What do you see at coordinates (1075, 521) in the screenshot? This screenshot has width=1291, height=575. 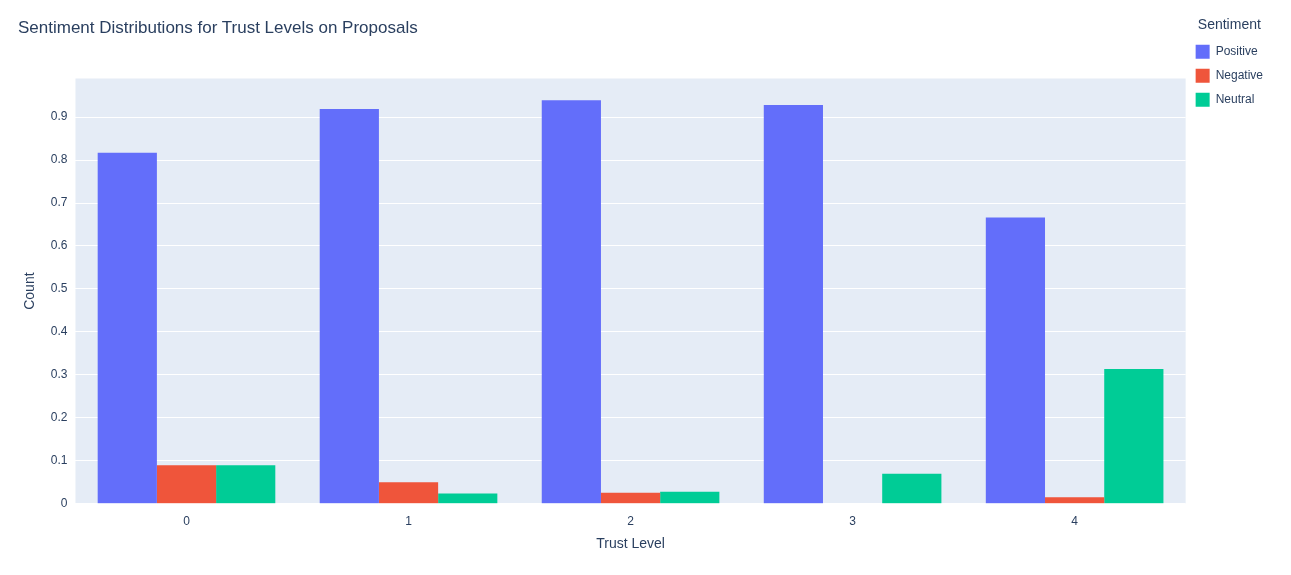 I see `x-tick-label: 4` at bounding box center [1075, 521].